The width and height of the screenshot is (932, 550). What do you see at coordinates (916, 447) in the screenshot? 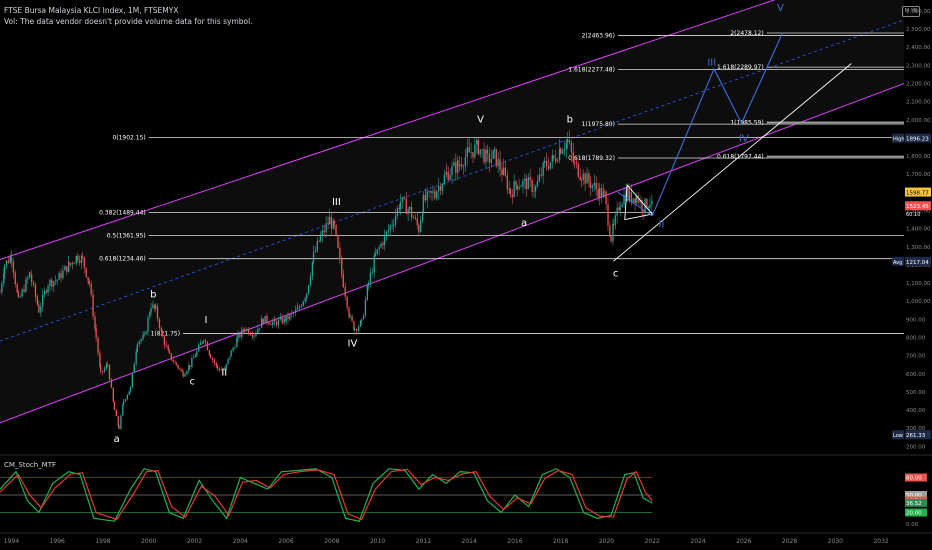
I see `price-axis-tick: 200.00` at bounding box center [916, 447].